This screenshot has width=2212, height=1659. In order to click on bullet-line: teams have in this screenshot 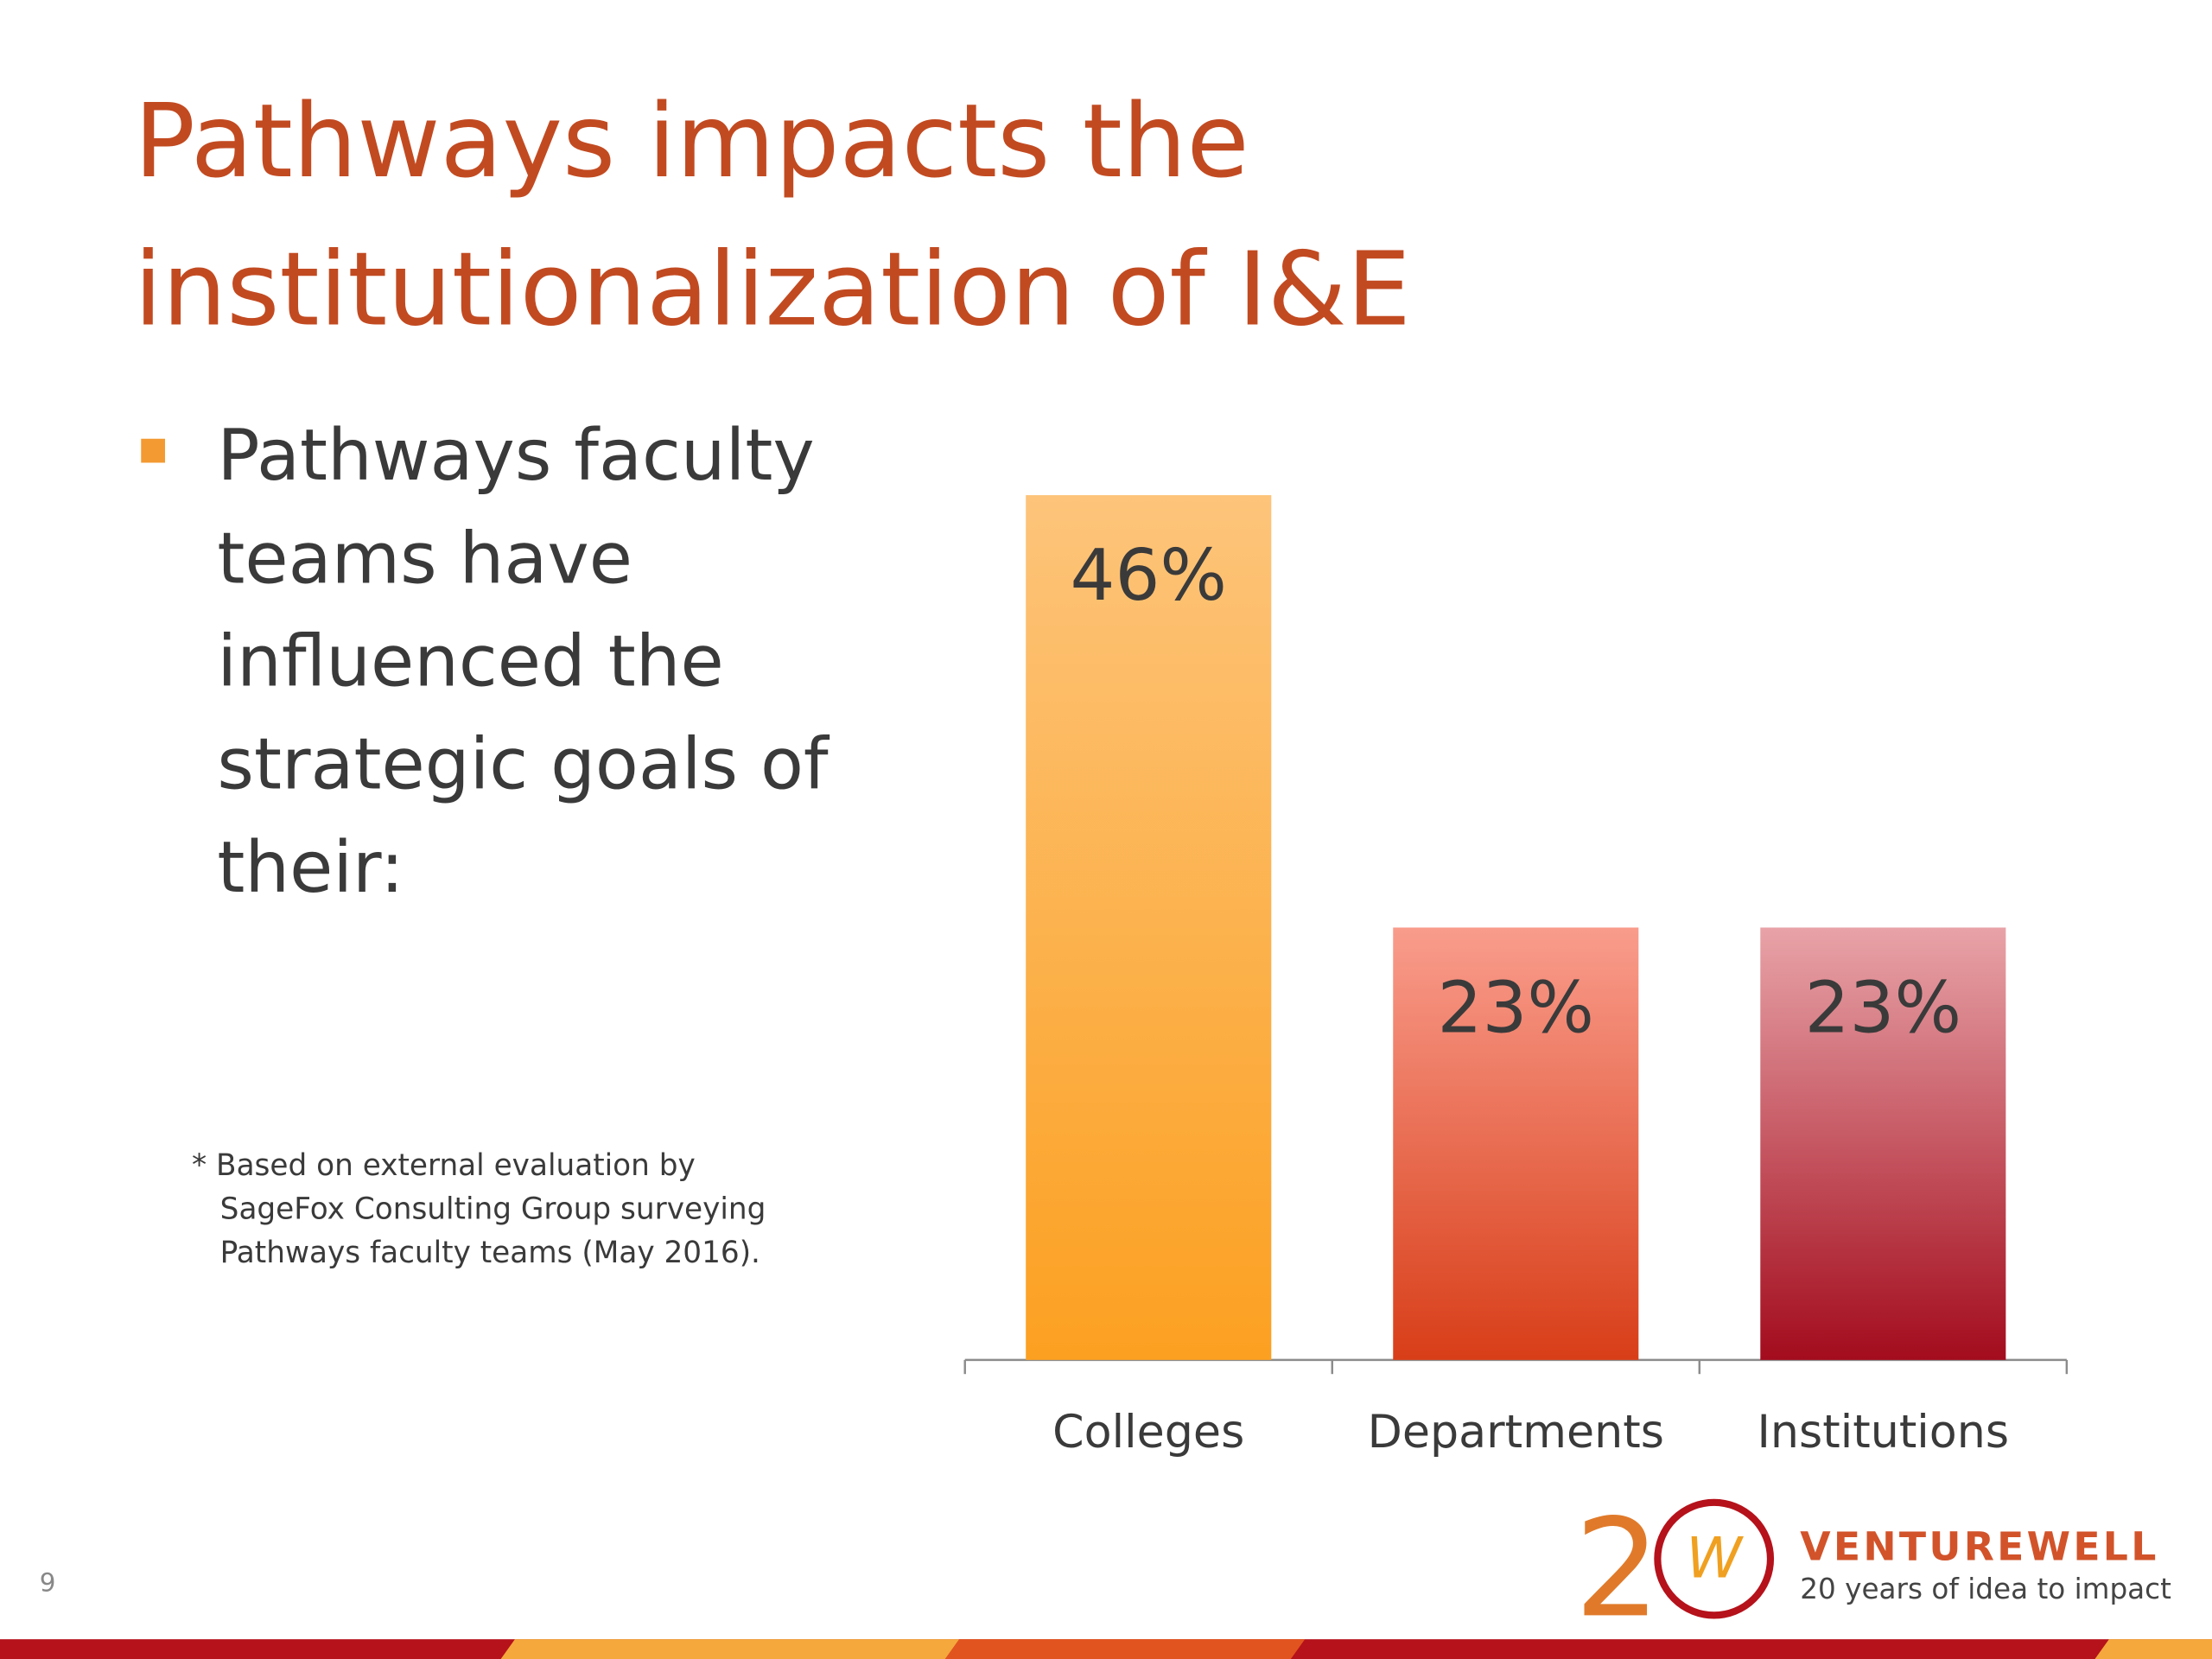, I will do `click(424, 559)`.